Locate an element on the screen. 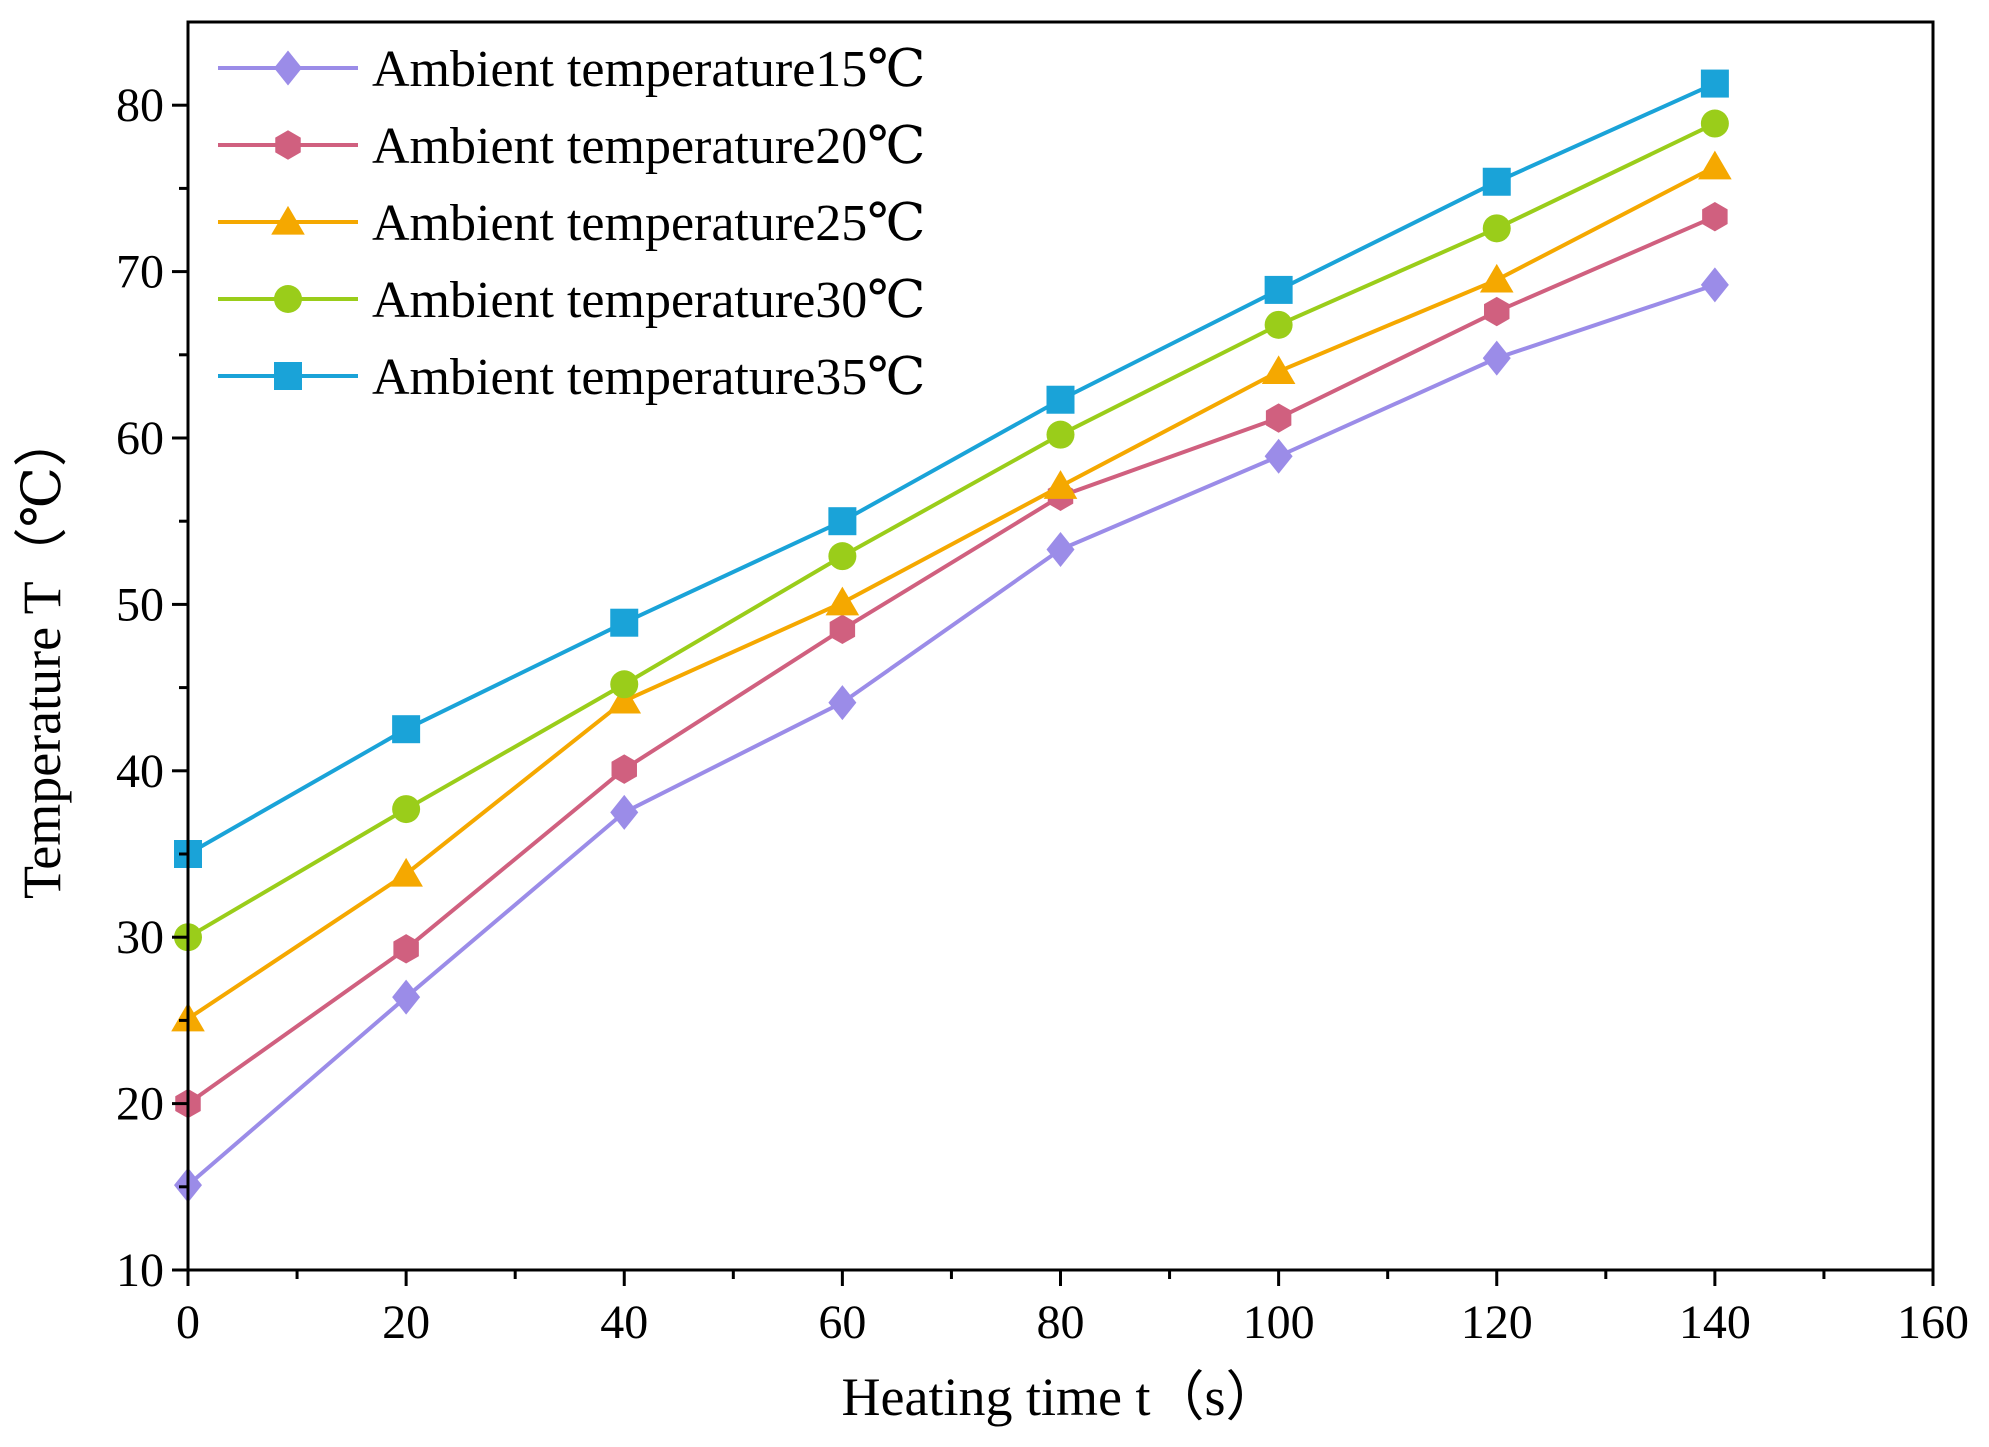 The width and height of the screenshot is (1989, 1447). x-tick-label: 140 is located at coordinates (1715, 1322).